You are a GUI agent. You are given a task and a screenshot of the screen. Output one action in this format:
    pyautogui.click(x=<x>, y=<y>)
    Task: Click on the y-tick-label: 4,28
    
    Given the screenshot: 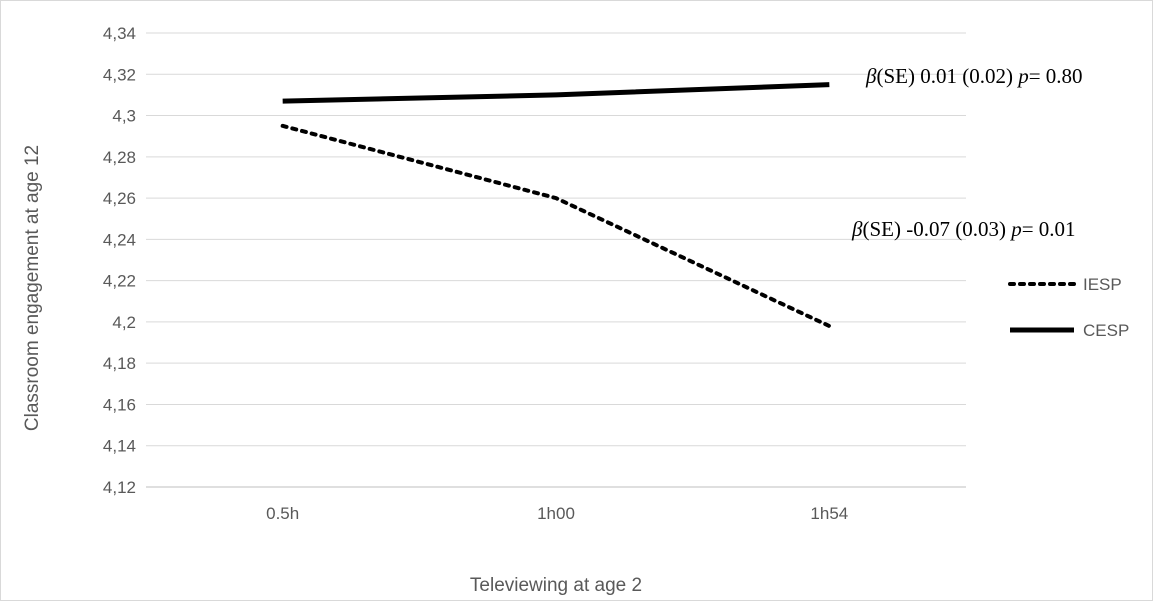 What is the action you would take?
    pyautogui.click(x=119, y=157)
    